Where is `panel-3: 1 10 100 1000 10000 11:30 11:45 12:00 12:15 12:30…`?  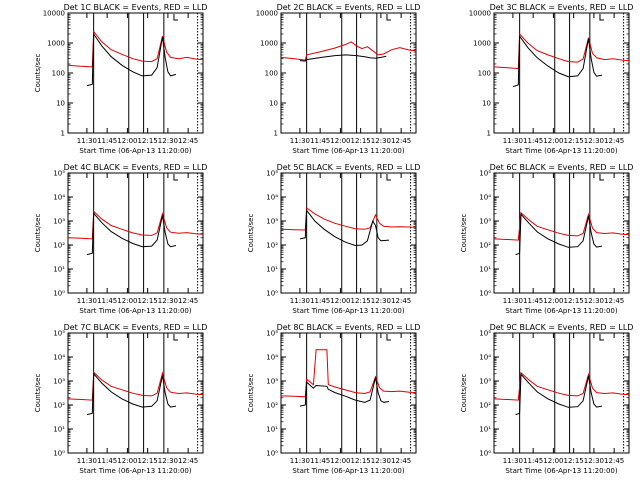
panel-3: 1 10 100 1000 10000 11:30 11:45 12:00 12:15 12:30… is located at coordinates (551, 79).